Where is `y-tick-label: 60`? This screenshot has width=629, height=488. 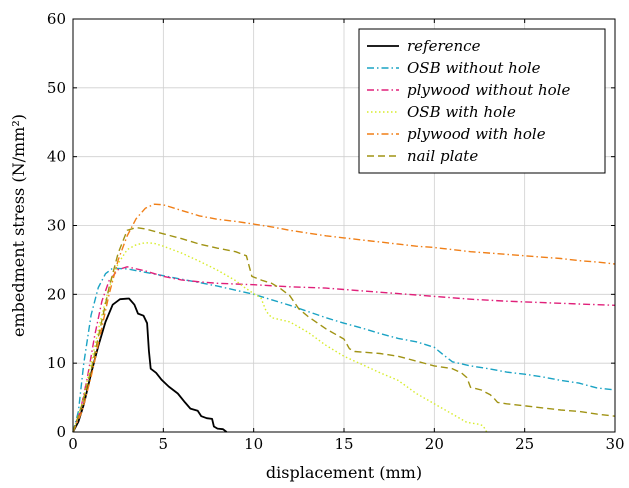 y-tick-label: 60 is located at coordinates (56, 19).